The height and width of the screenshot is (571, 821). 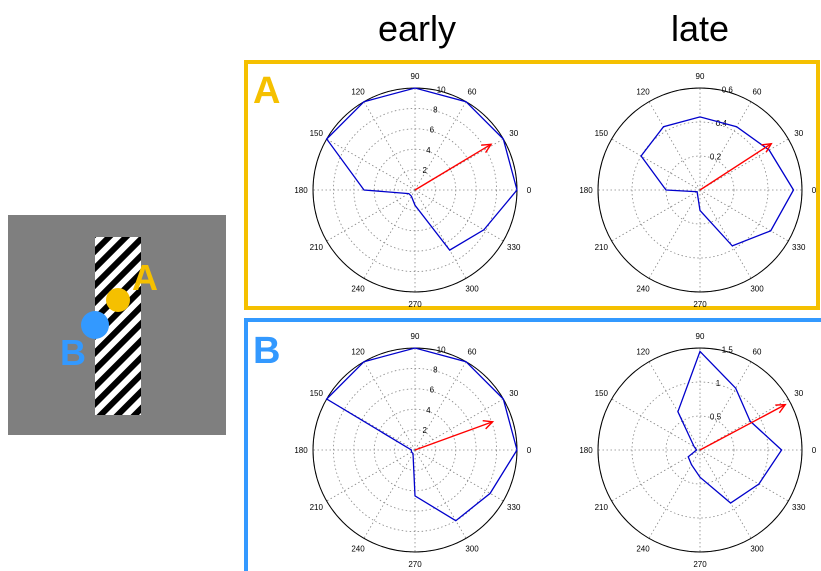 I want to click on radial-tick-label: 0.5, so click(x=716, y=417).